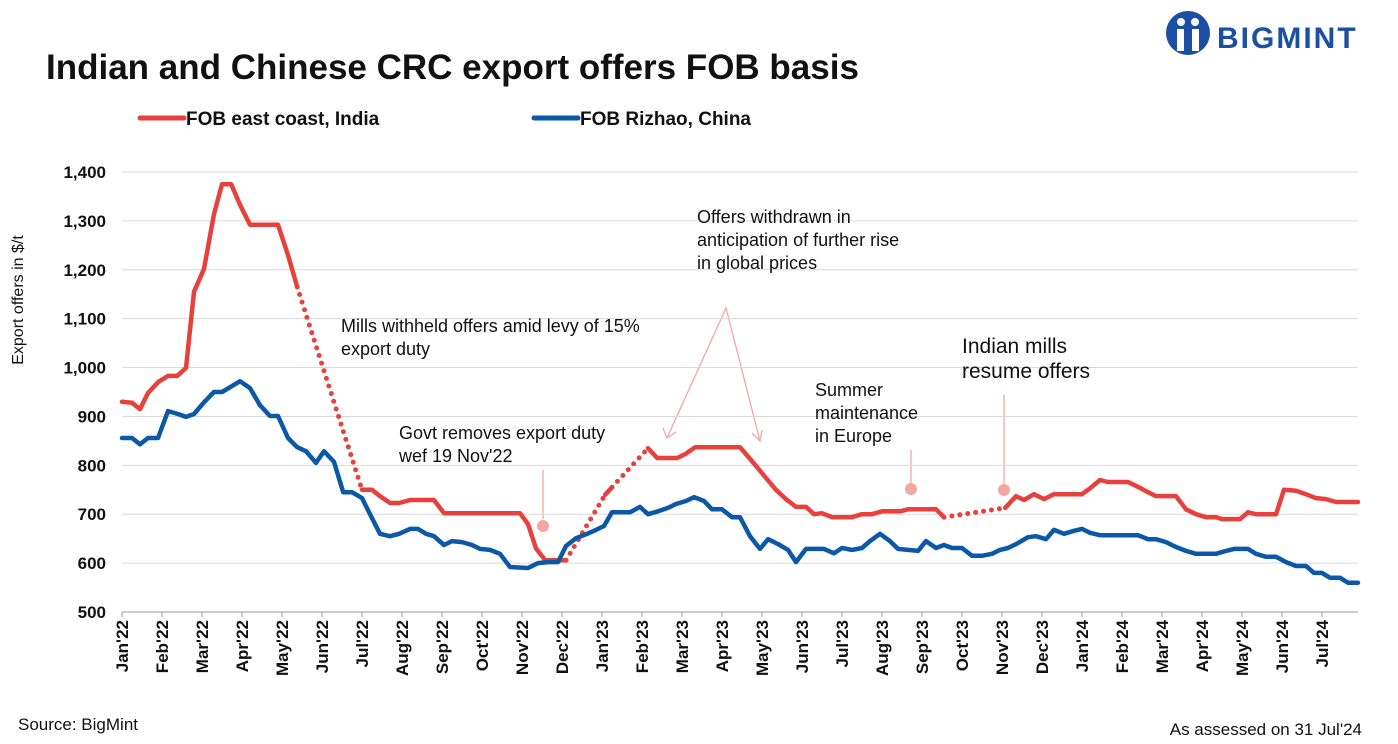 This screenshot has width=1398, height=744. I want to click on y-tick-label: 800, so click(92, 465).